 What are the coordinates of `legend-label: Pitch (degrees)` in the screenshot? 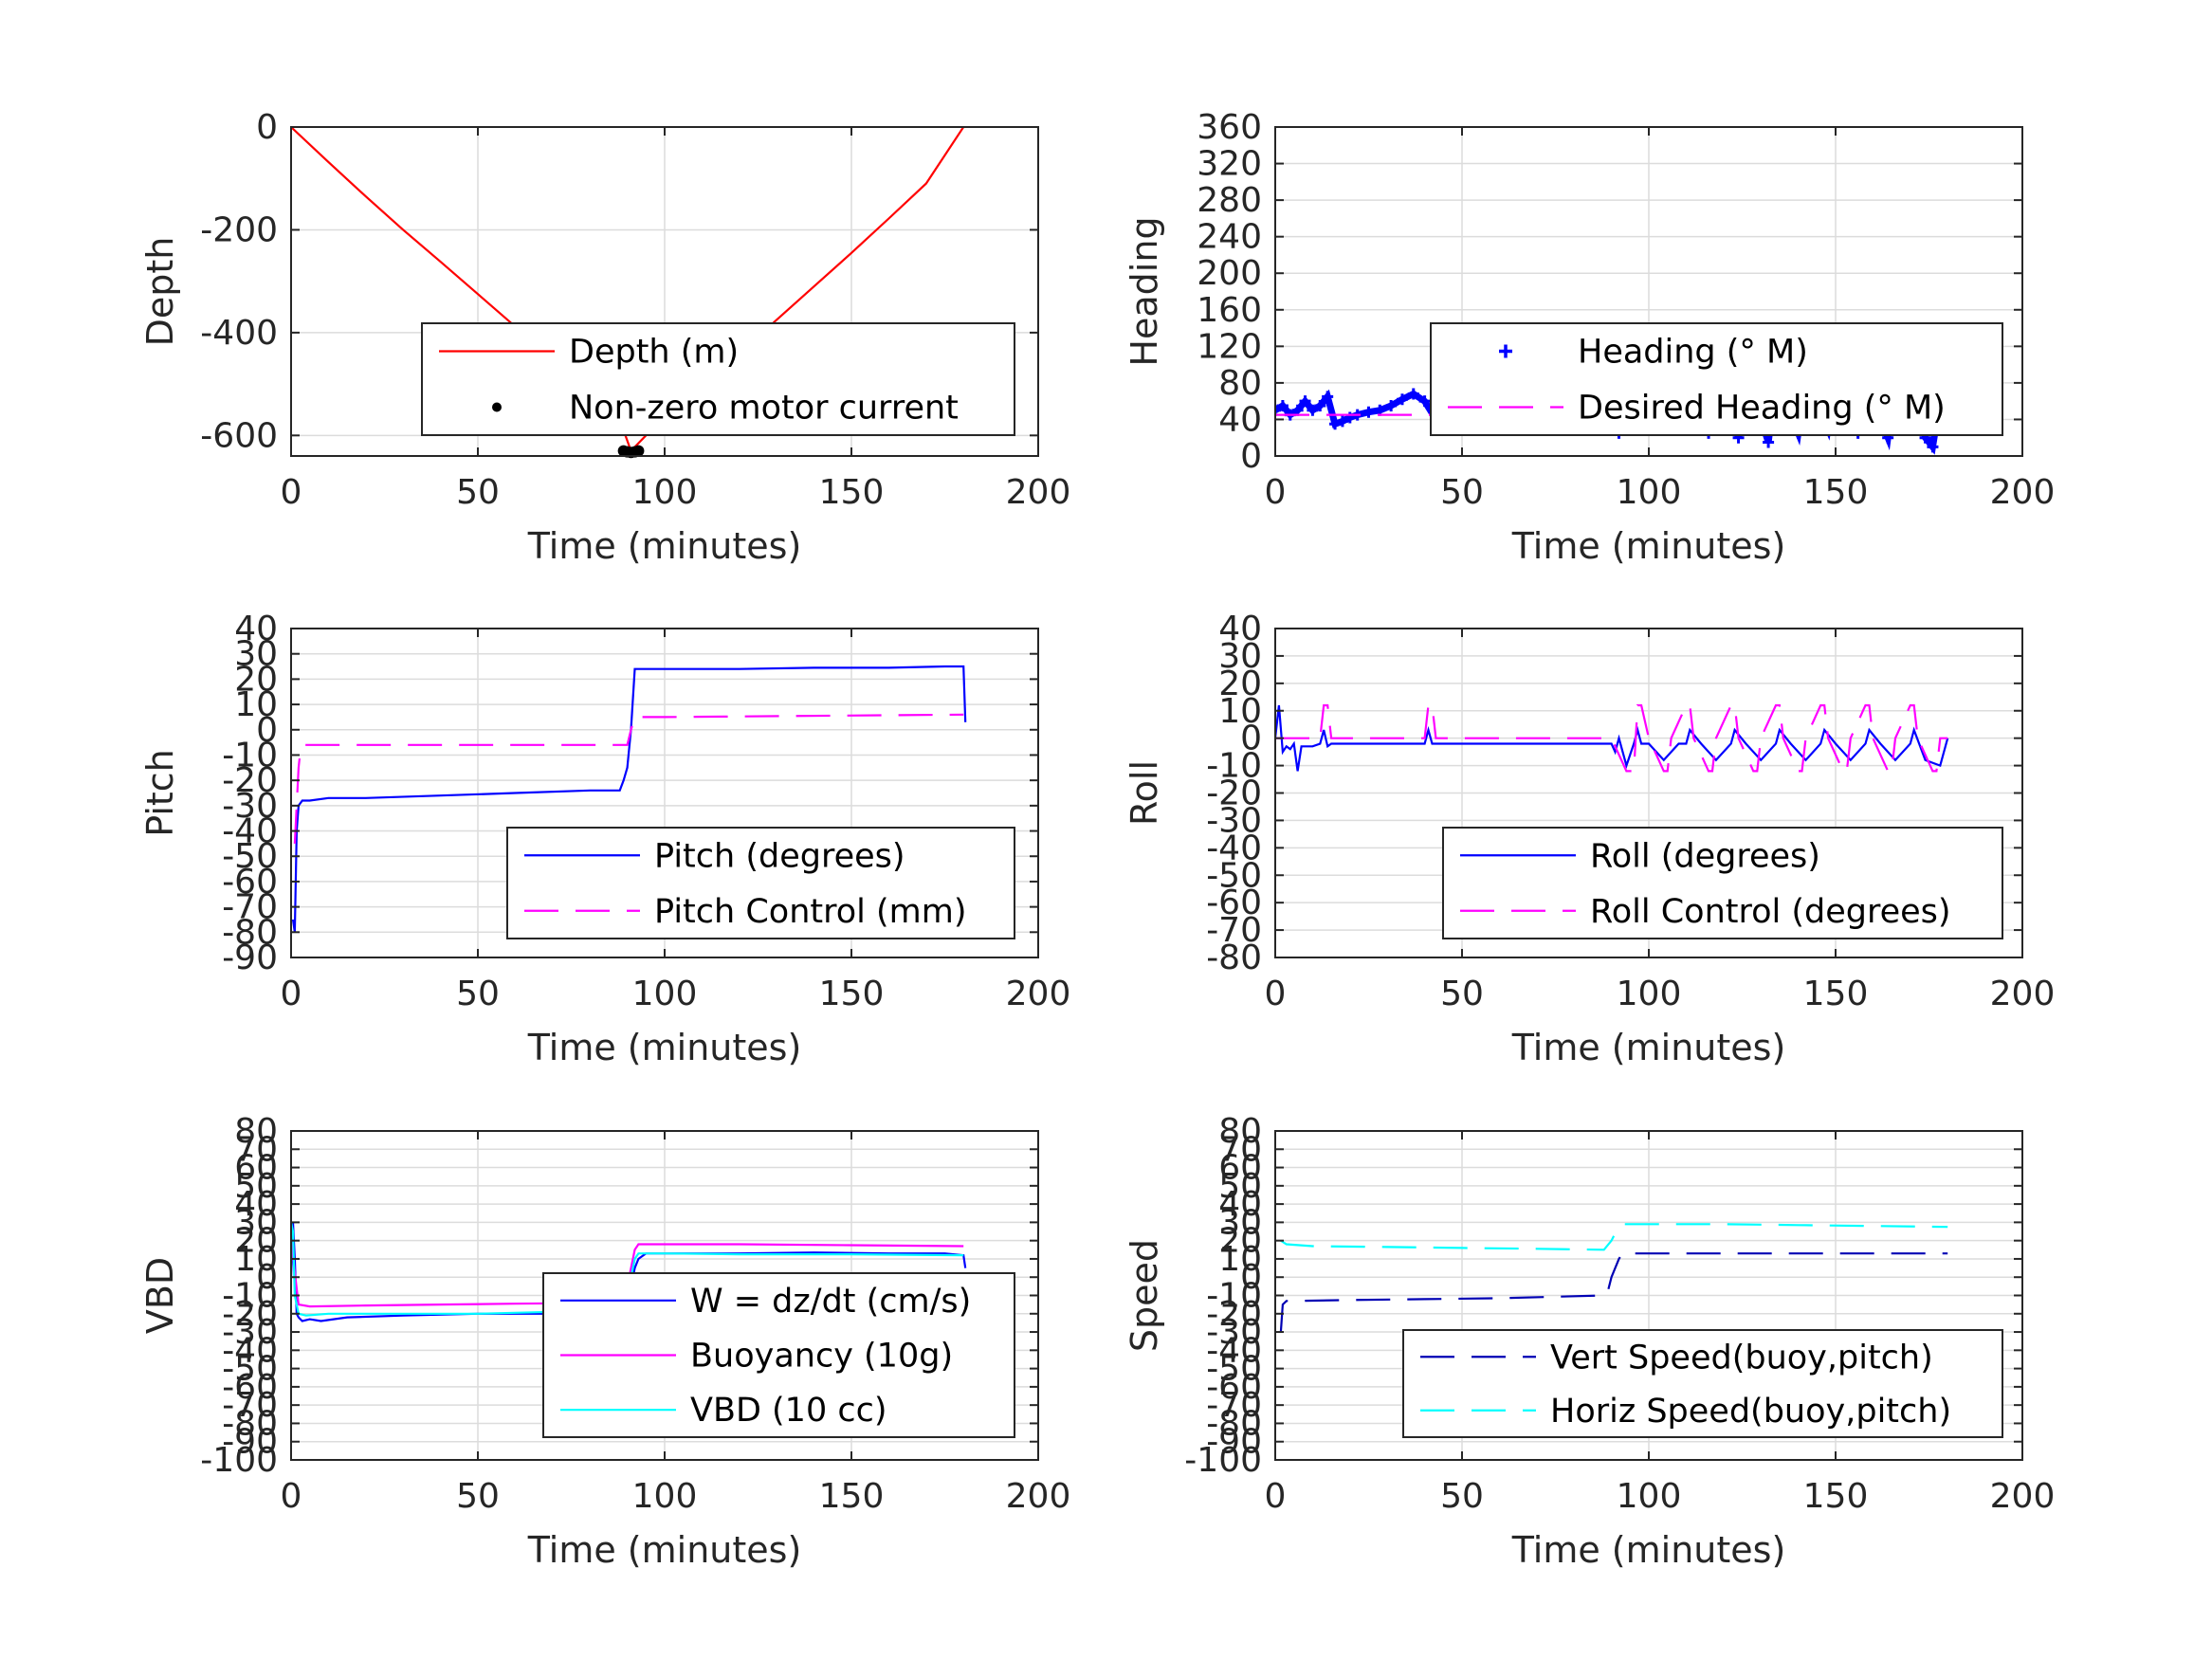 It's located at (779, 856).